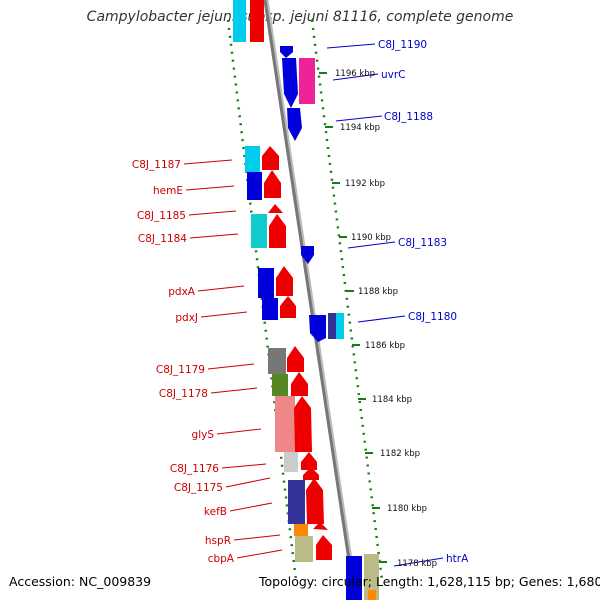  Describe the element at coordinates (286, 52) in the screenshot. I see `gene-C8J_1190-arrow` at that location.